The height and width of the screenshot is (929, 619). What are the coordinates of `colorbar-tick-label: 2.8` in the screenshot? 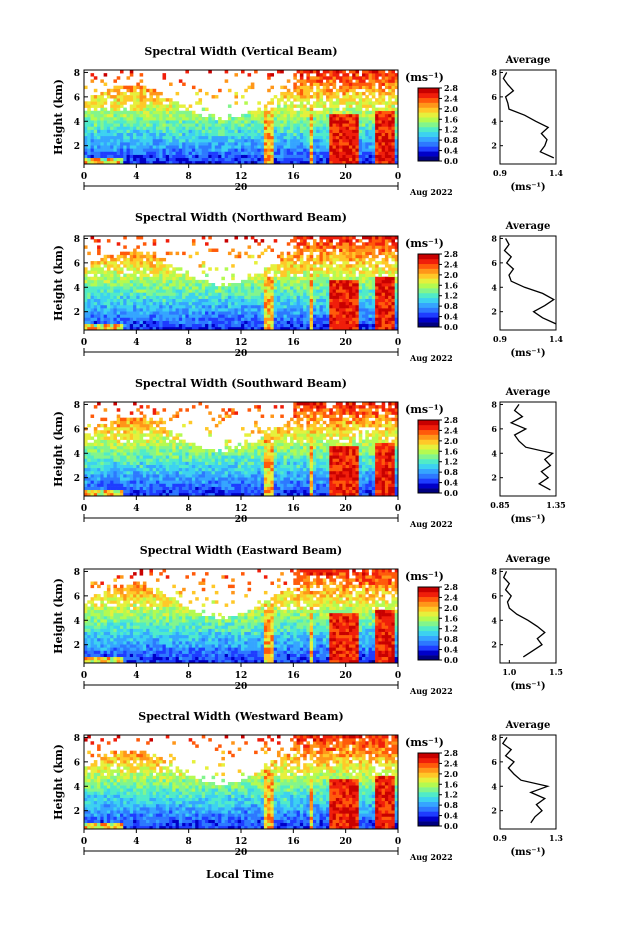 It's located at (451, 88).